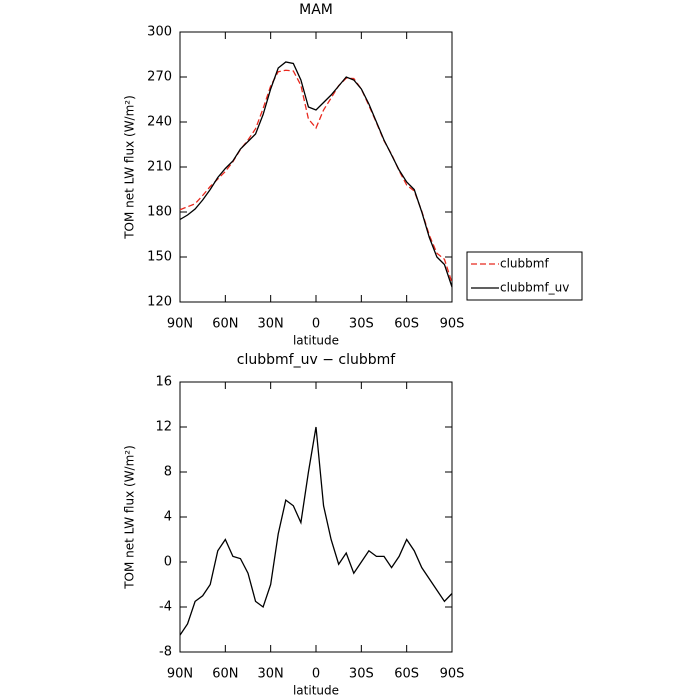 The height and width of the screenshot is (700, 700). Describe the element at coordinates (316, 360) in the screenshot. I see `chart-title: clubbmf_uv − clubbmf` at that location.